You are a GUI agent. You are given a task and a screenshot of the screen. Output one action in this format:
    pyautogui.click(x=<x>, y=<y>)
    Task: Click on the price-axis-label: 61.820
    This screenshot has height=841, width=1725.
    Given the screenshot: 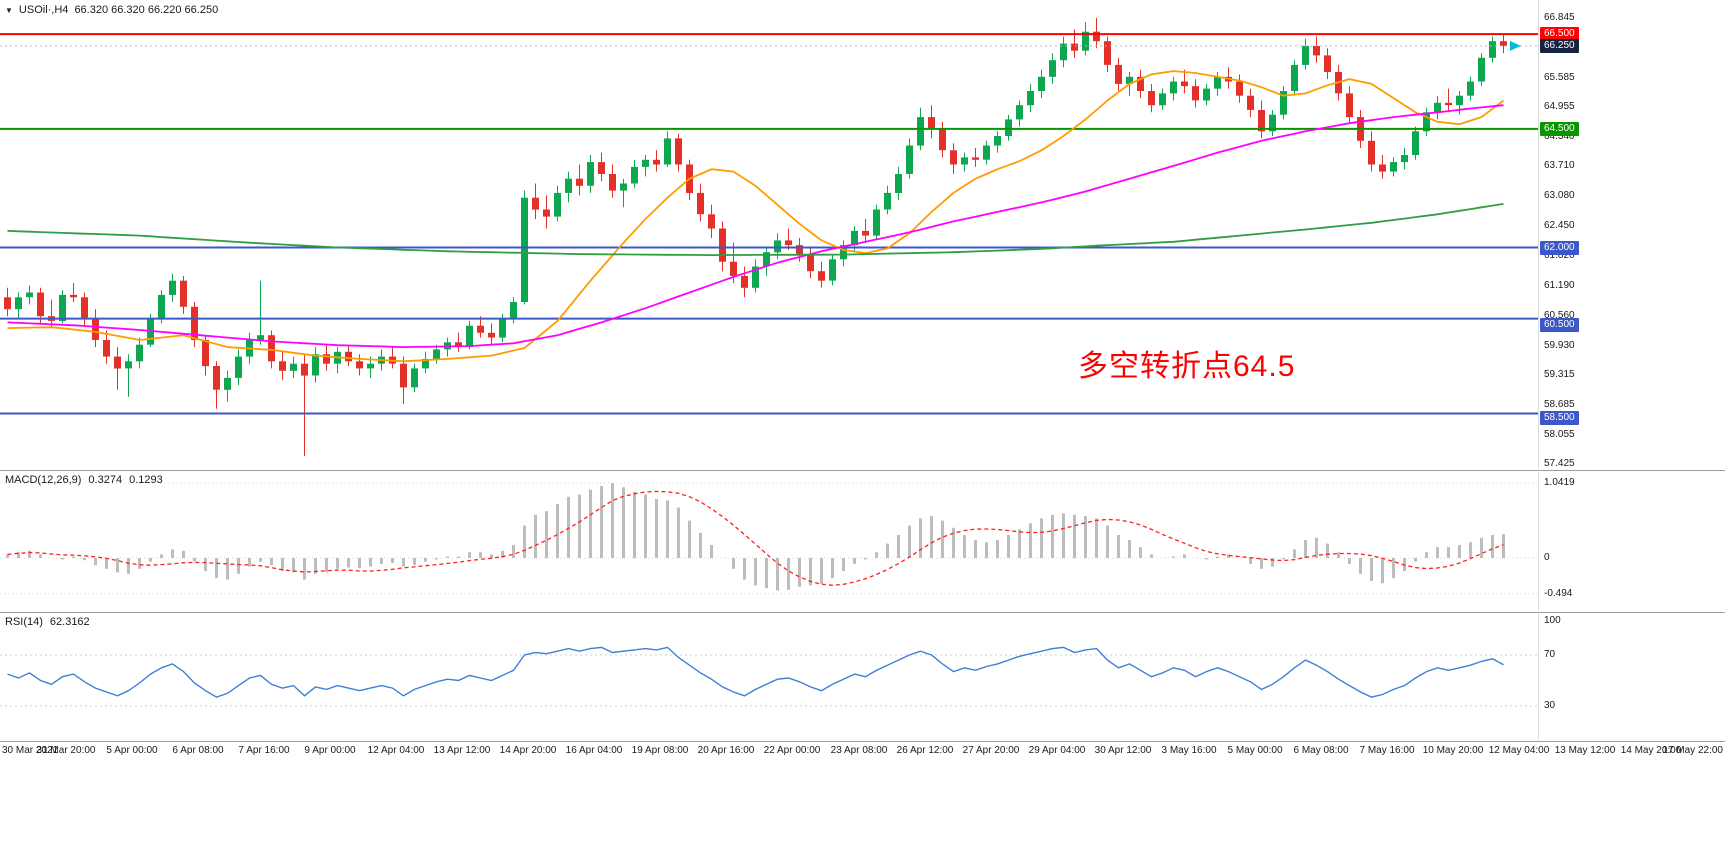 What is the action you would take?
    pyautogui.click(x=1559, y=255)
    